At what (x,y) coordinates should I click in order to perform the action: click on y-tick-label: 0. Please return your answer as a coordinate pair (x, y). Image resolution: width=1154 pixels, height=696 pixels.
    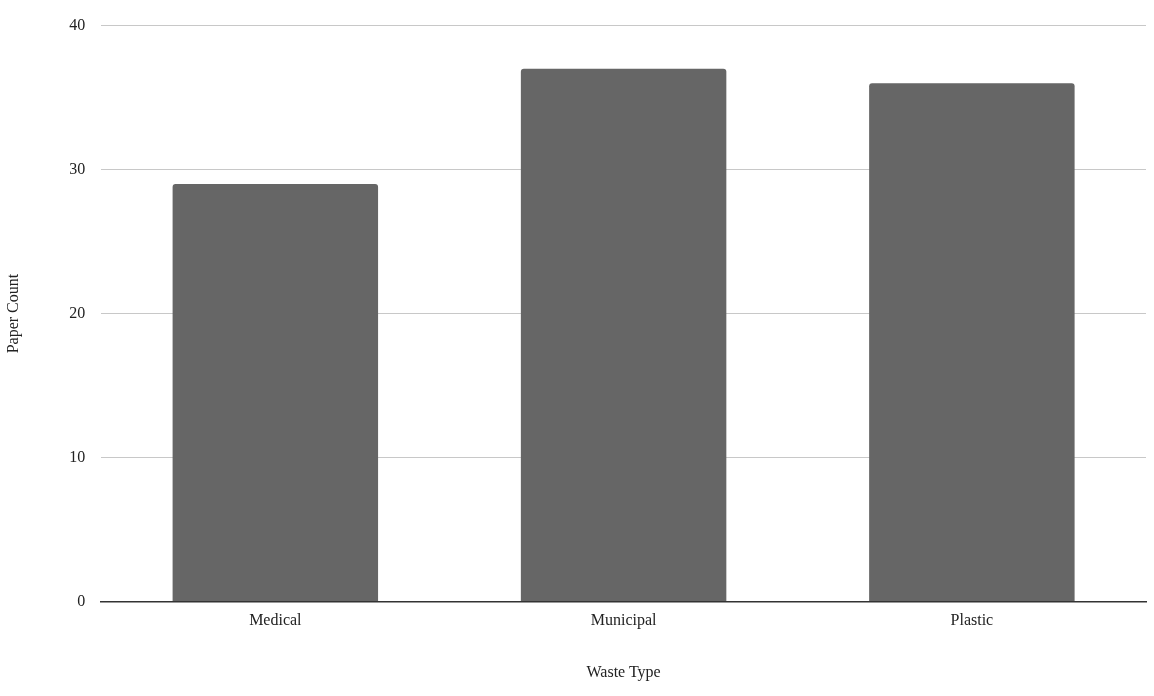
    Looking at the image, I should click on (81, 600).